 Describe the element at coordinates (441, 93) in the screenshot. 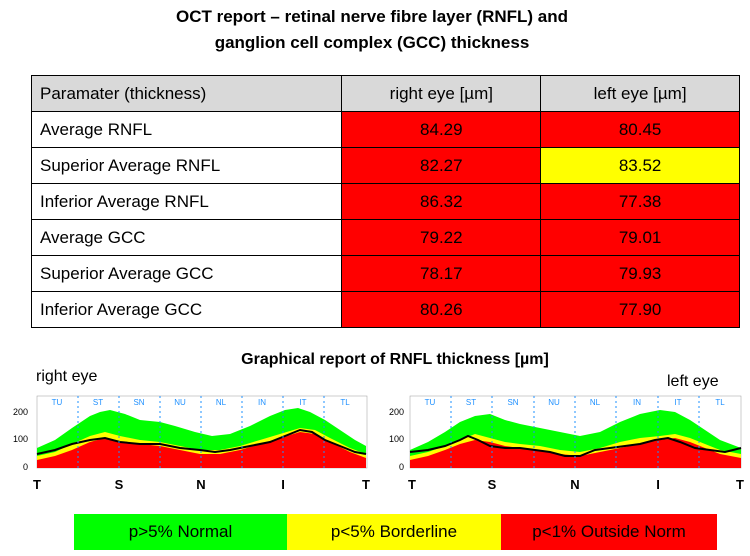

I see `header-right-eye: right eye [µm]` at that location.